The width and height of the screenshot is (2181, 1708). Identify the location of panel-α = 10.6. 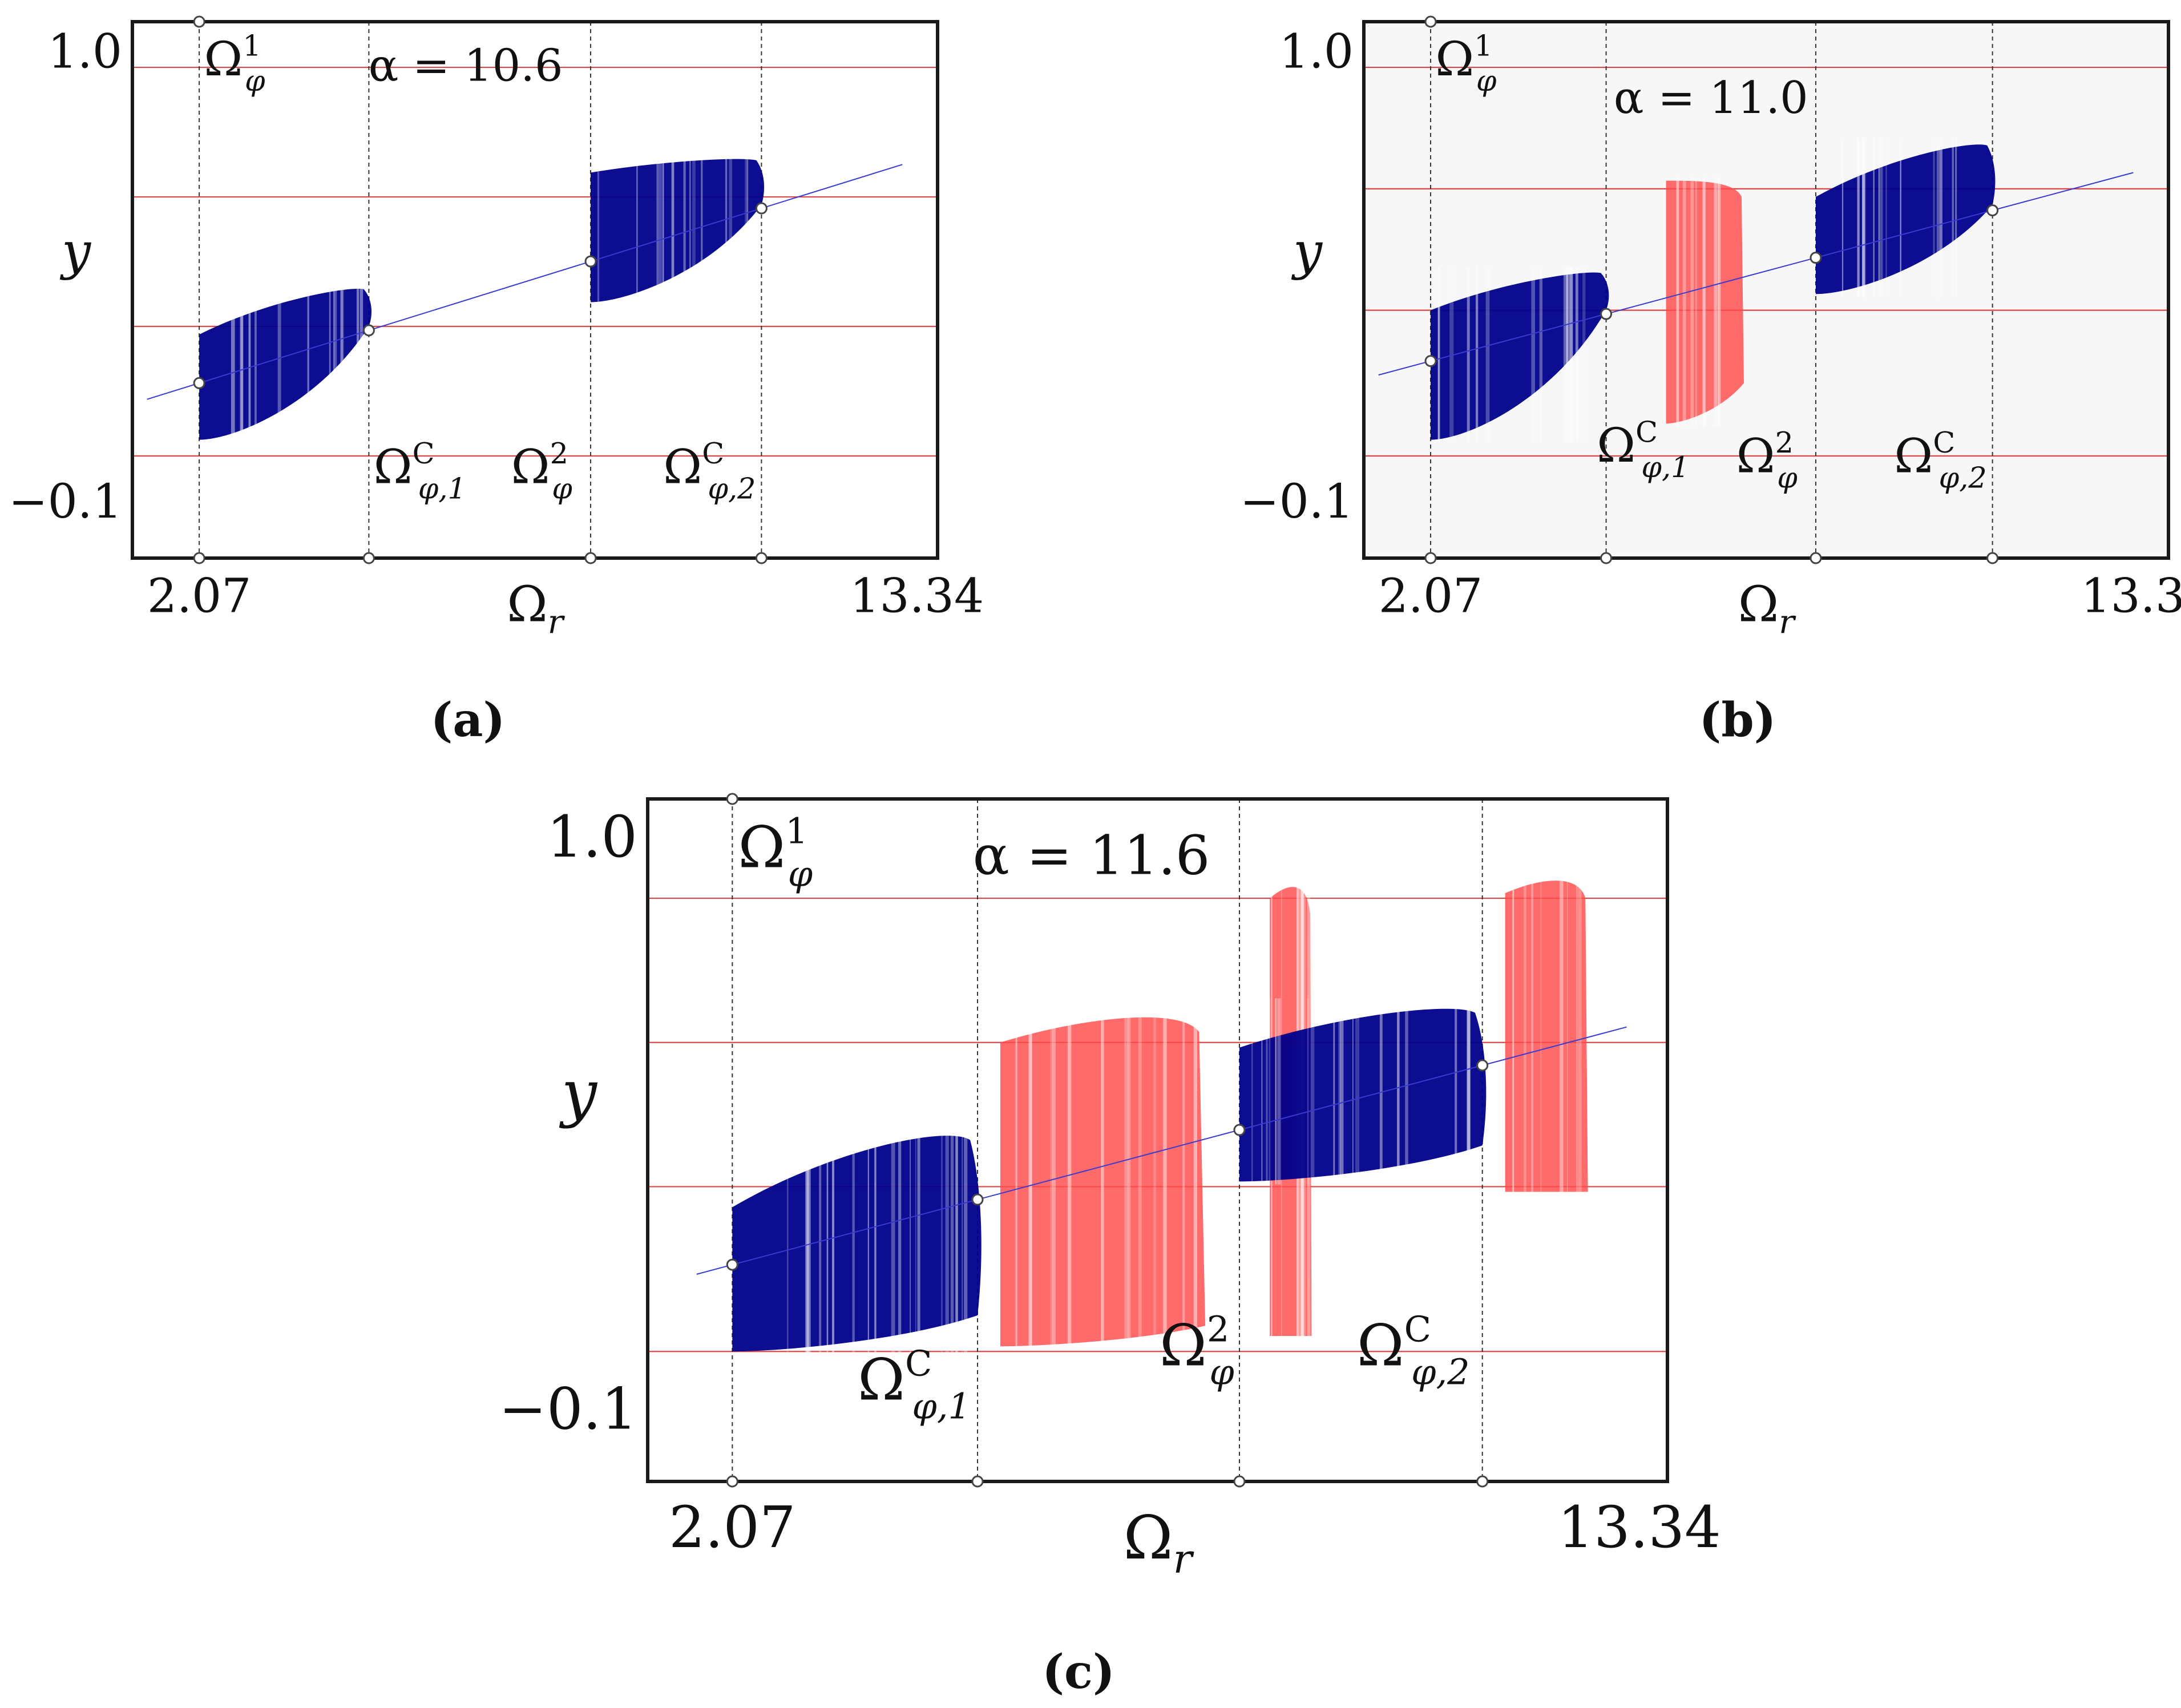
(535, 289).